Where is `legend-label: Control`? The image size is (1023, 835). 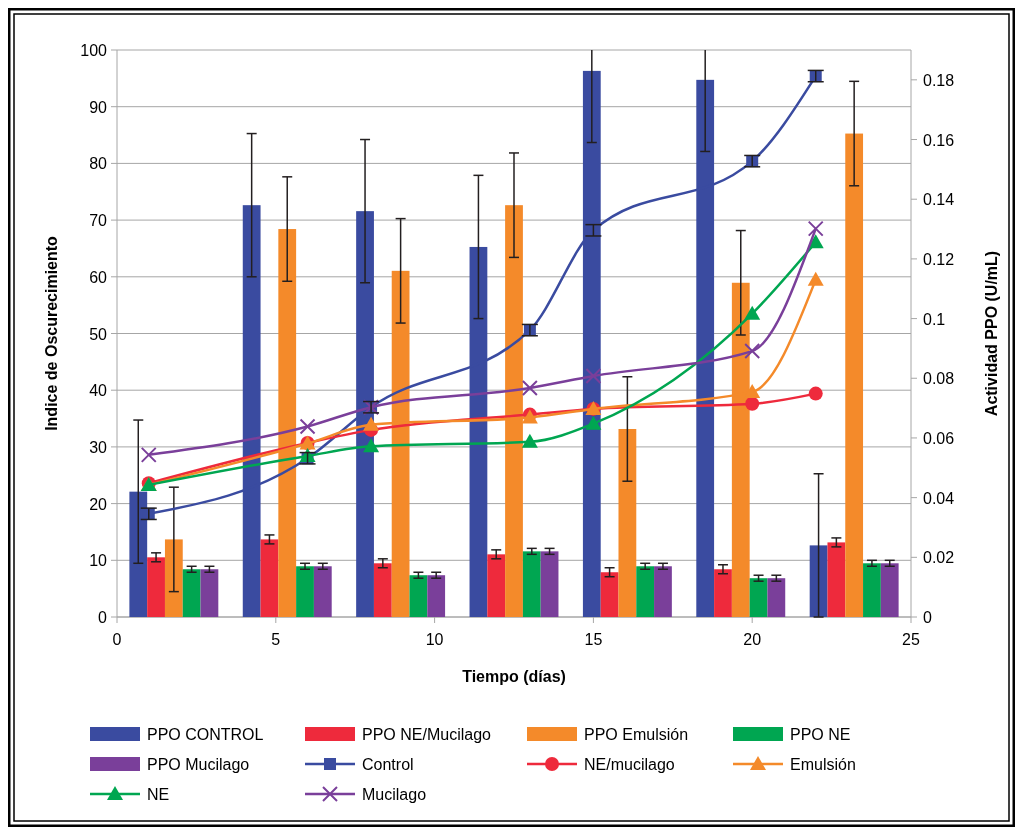
legend-label: Control is located at coordinates (388, 764).